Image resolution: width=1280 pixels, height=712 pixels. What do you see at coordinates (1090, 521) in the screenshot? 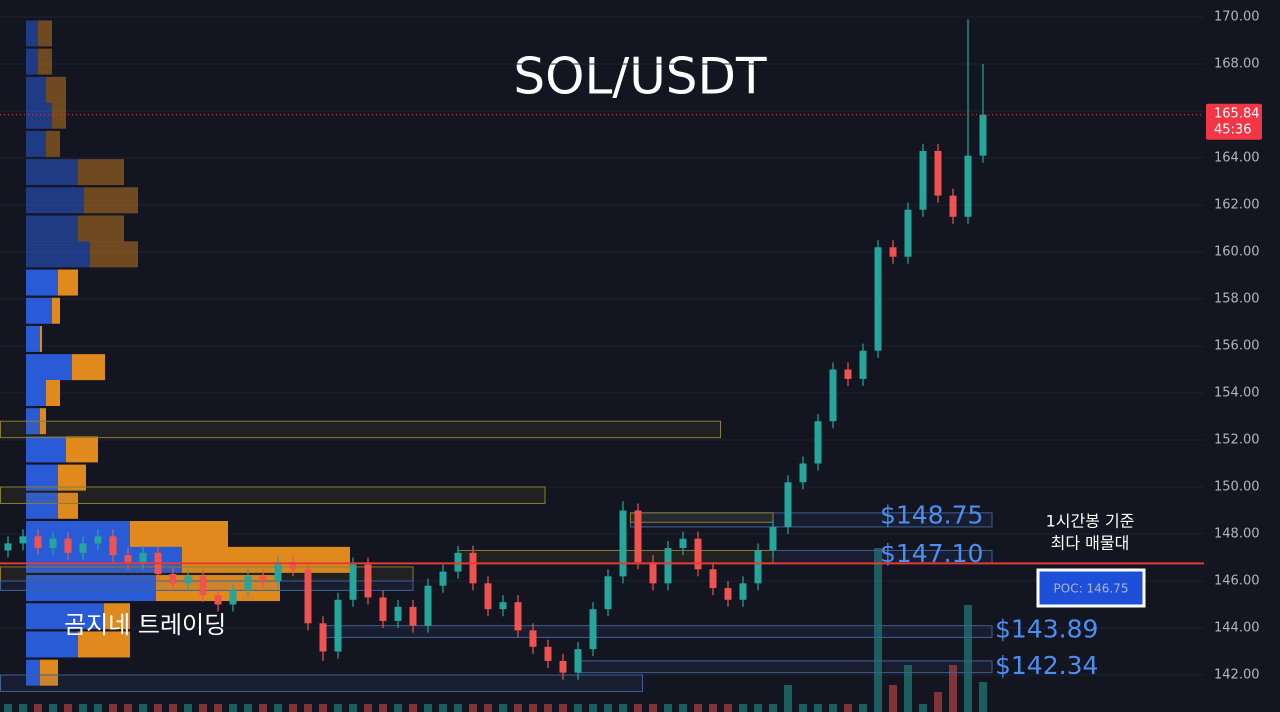
I see `poc-note: 1시간봉 기준` at bounding box center [1090, 521].